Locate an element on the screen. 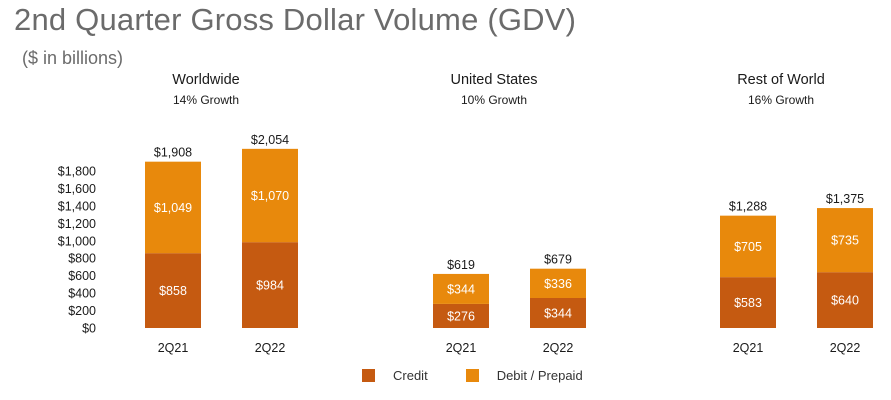 The width and height of the screenshot is (891, 400). legend-item-credit: Credit is located at coordinates (395, 375).